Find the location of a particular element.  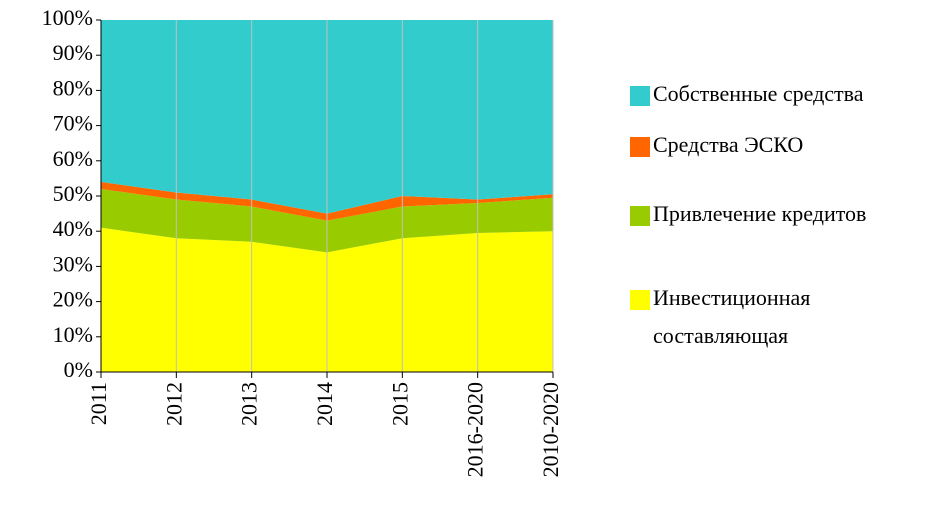

x-tick-label: 2015 is located at coordinates (399, 404).